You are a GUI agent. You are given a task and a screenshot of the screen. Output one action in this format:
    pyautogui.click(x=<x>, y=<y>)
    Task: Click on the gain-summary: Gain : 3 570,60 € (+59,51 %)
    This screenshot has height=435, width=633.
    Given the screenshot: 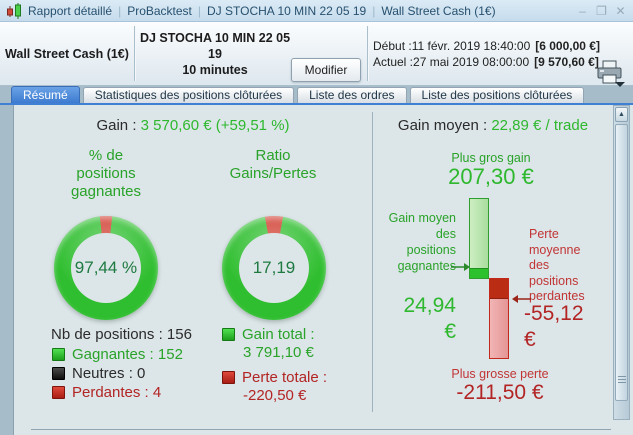 What is the action you would take?
    pyautogui.click(x=193, y=125)
    